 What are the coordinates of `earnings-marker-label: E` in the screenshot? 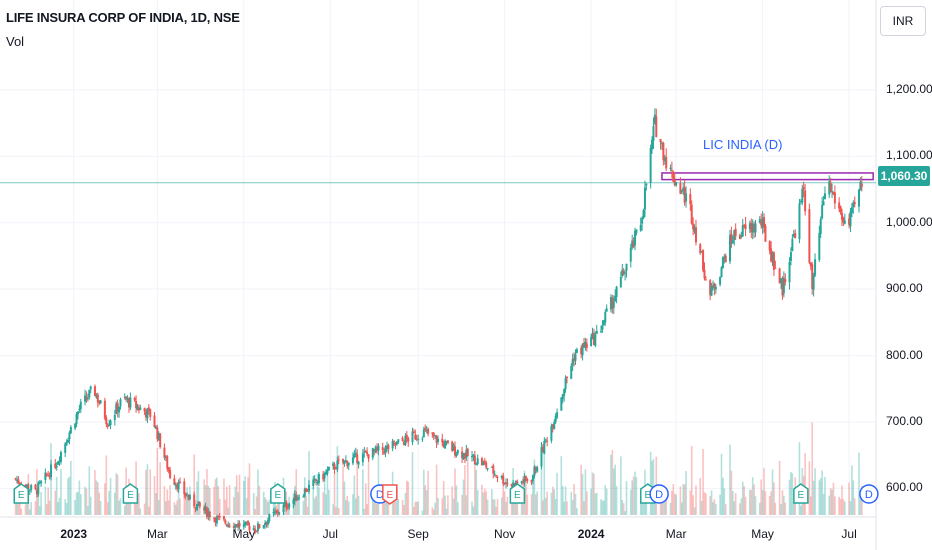 It's located at (801, 495).